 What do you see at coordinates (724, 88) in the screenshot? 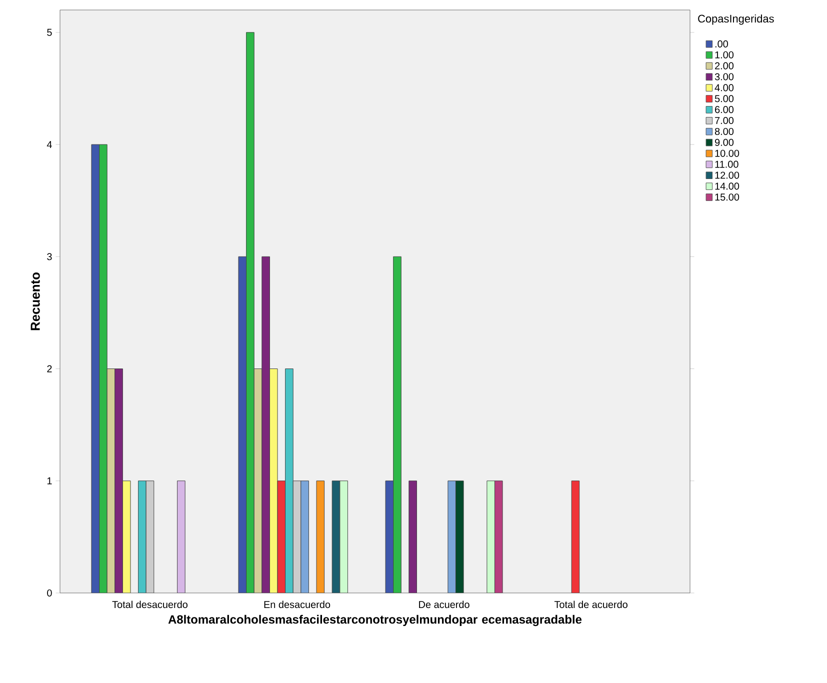
I see `legend-label: 4.00` at bounding box center [724, 88].